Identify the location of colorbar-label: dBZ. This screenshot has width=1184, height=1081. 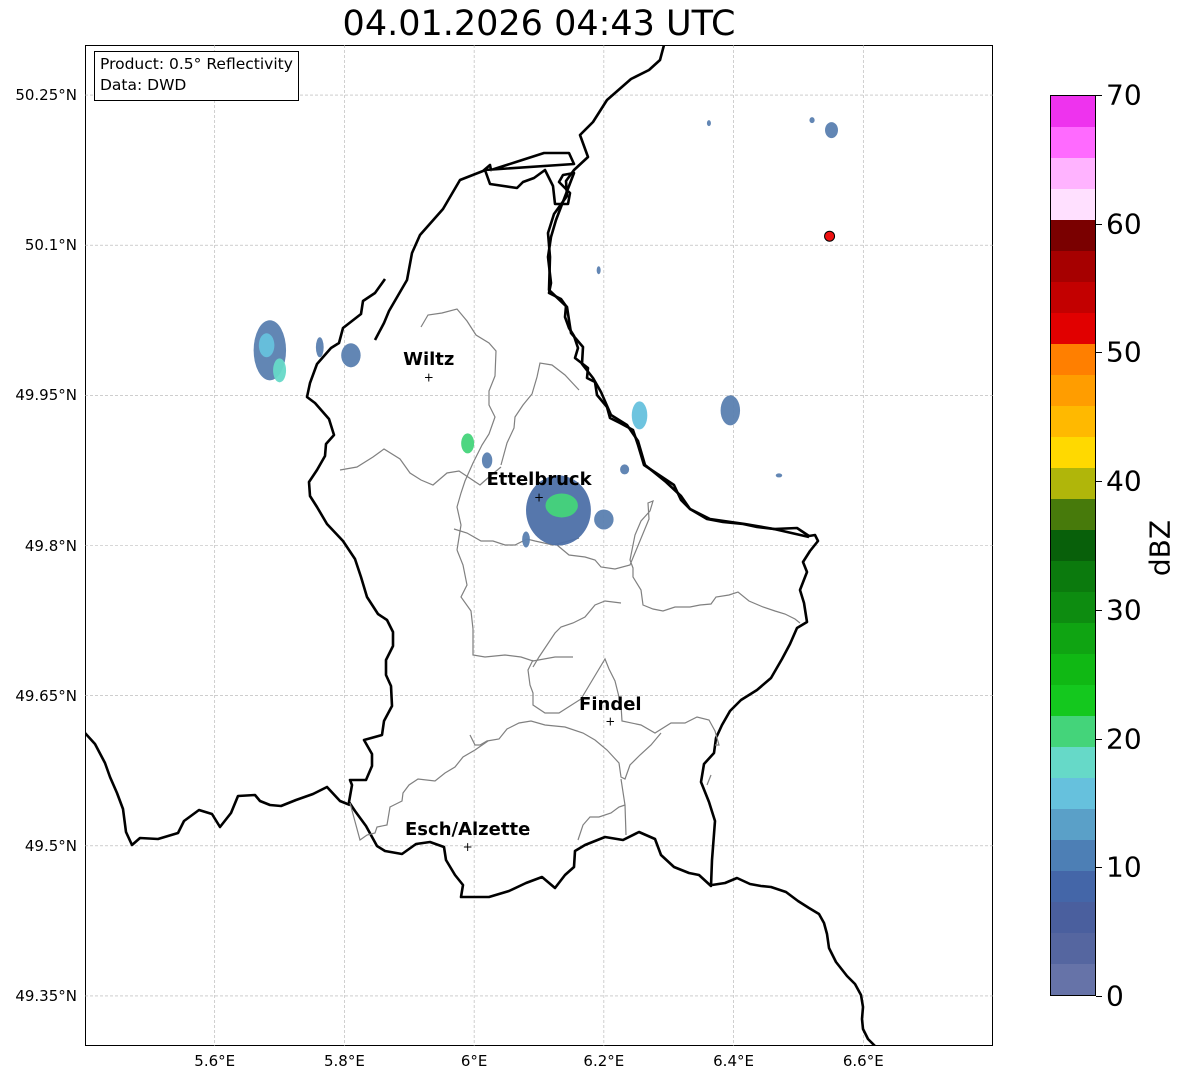
(1160, 548).